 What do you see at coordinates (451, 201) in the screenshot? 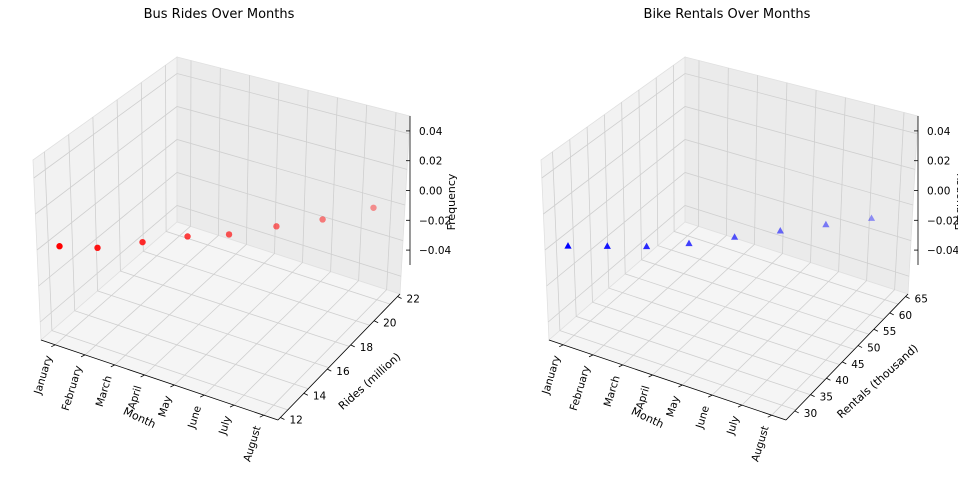
I see `z-axis-label: Frequency` at bounding box center [451, 201].